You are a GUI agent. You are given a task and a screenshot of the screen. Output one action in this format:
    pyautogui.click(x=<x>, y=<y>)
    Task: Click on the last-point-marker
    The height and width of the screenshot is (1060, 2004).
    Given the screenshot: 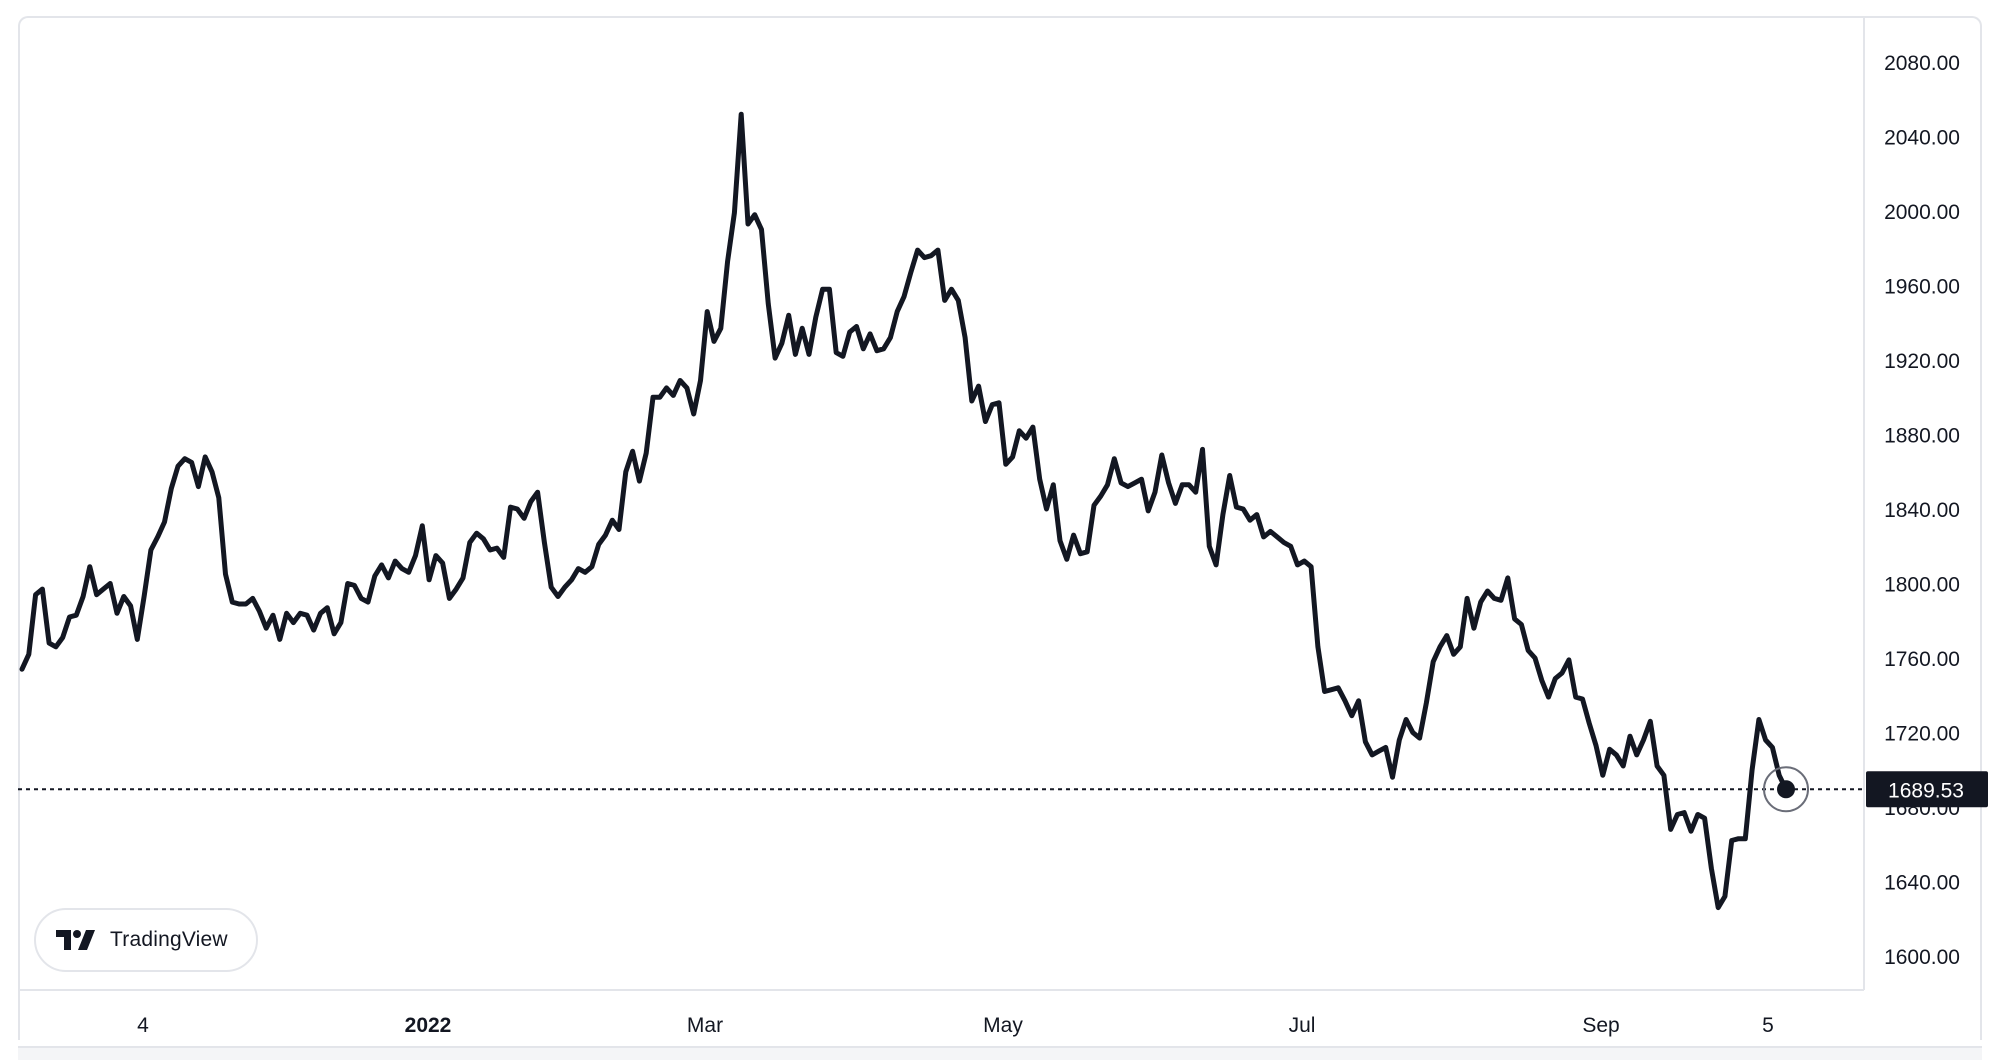 What is the action you would take?
    pyautogui.click(x=1786, y=789)
    